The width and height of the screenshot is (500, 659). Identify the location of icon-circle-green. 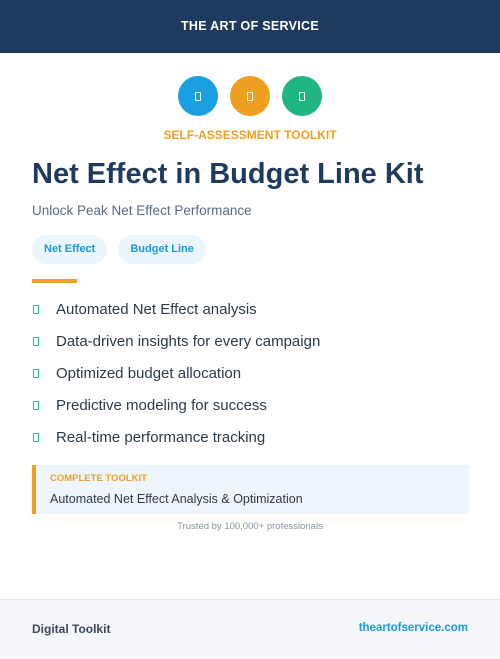
(302, 96).